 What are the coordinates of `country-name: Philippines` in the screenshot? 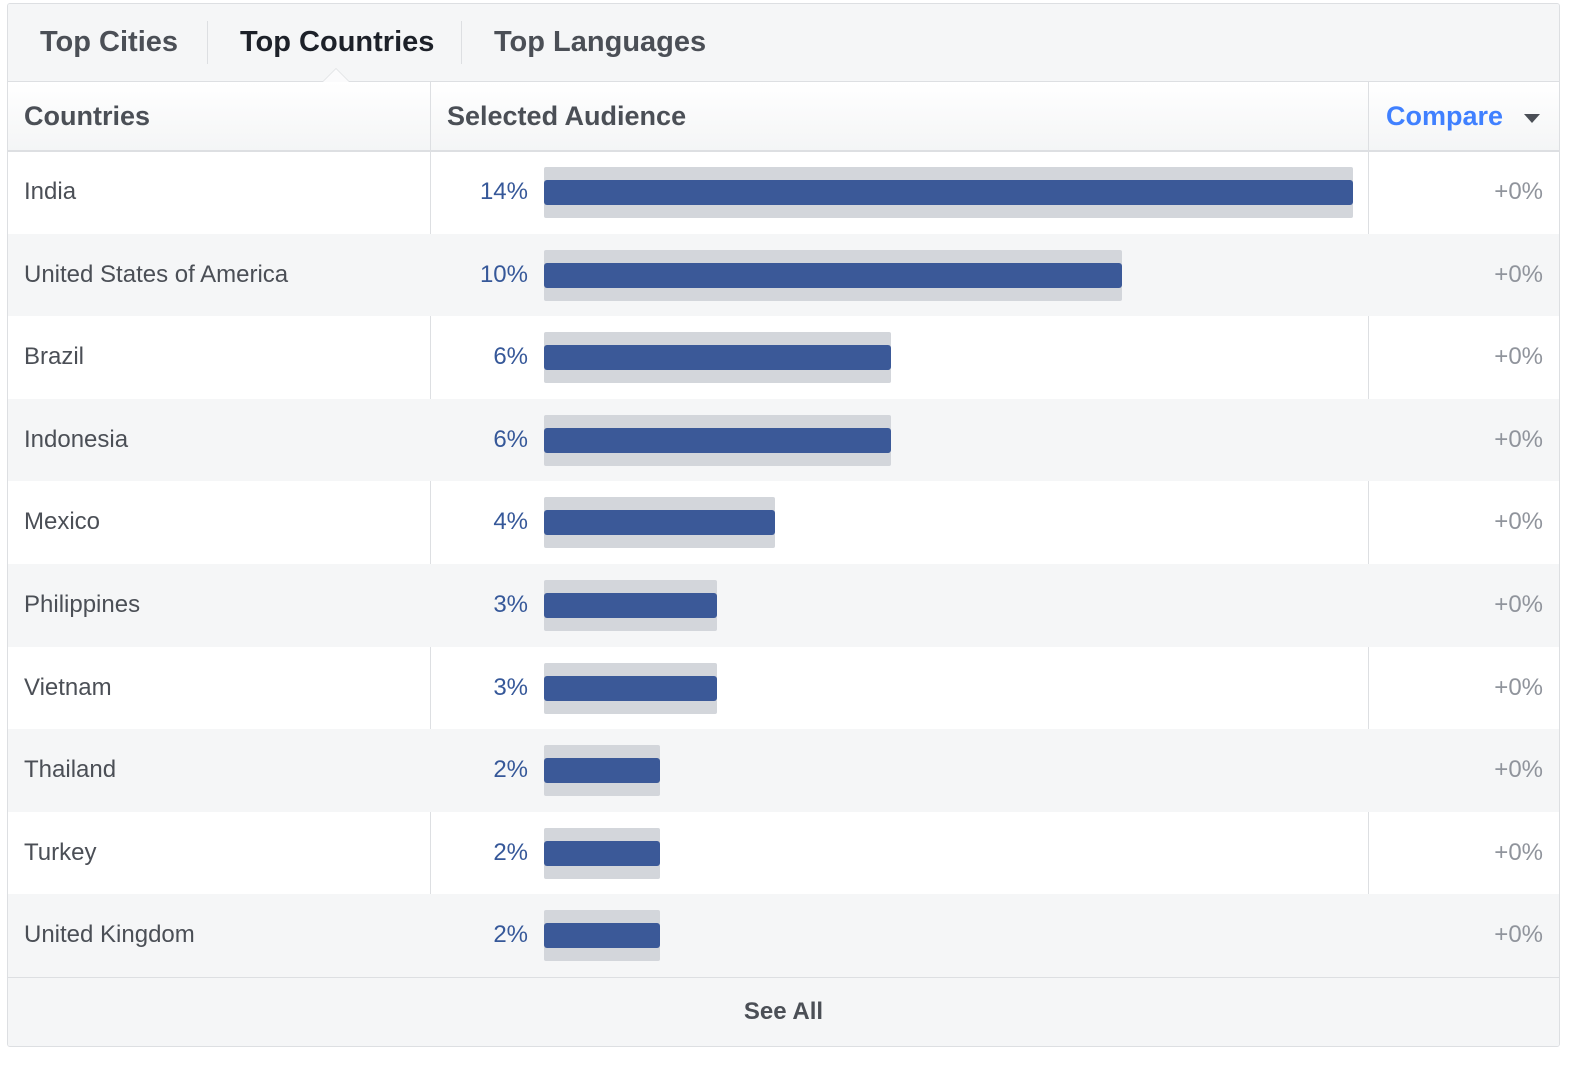 It's located at (82, 605).